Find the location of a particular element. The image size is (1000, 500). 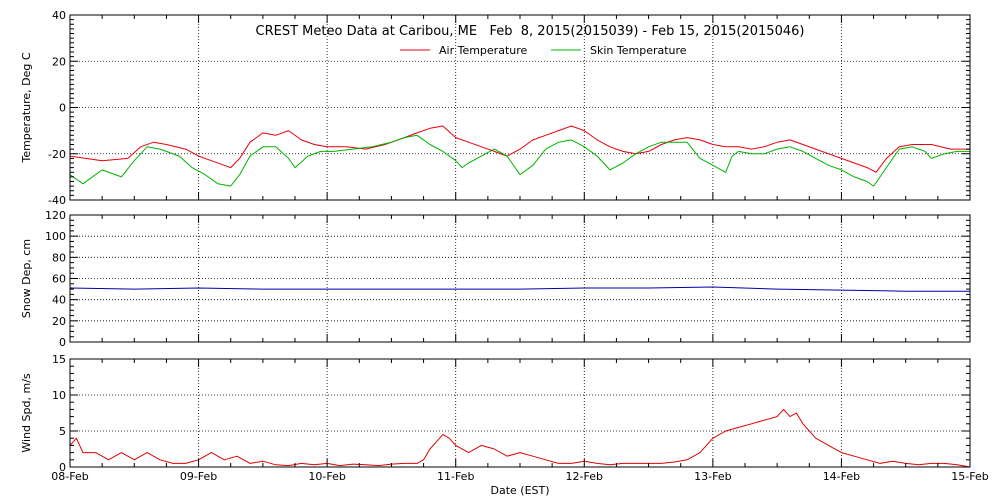

legend-skin-label: Skin Temperature is located at coordinates (638, 50).